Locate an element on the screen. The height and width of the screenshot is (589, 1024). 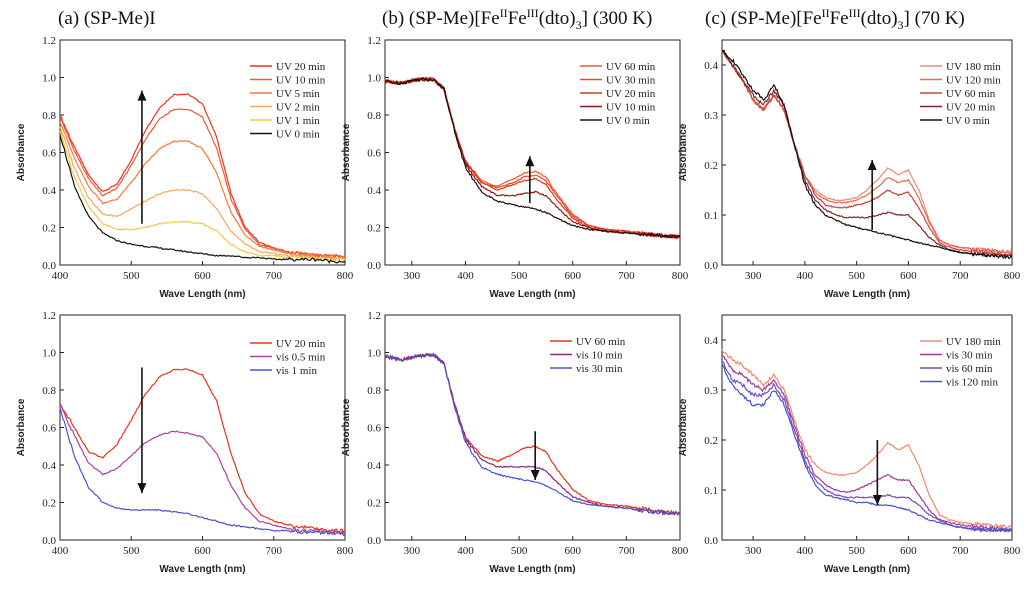
legend-label: UV 1 min is located at coordinates (298, 121).